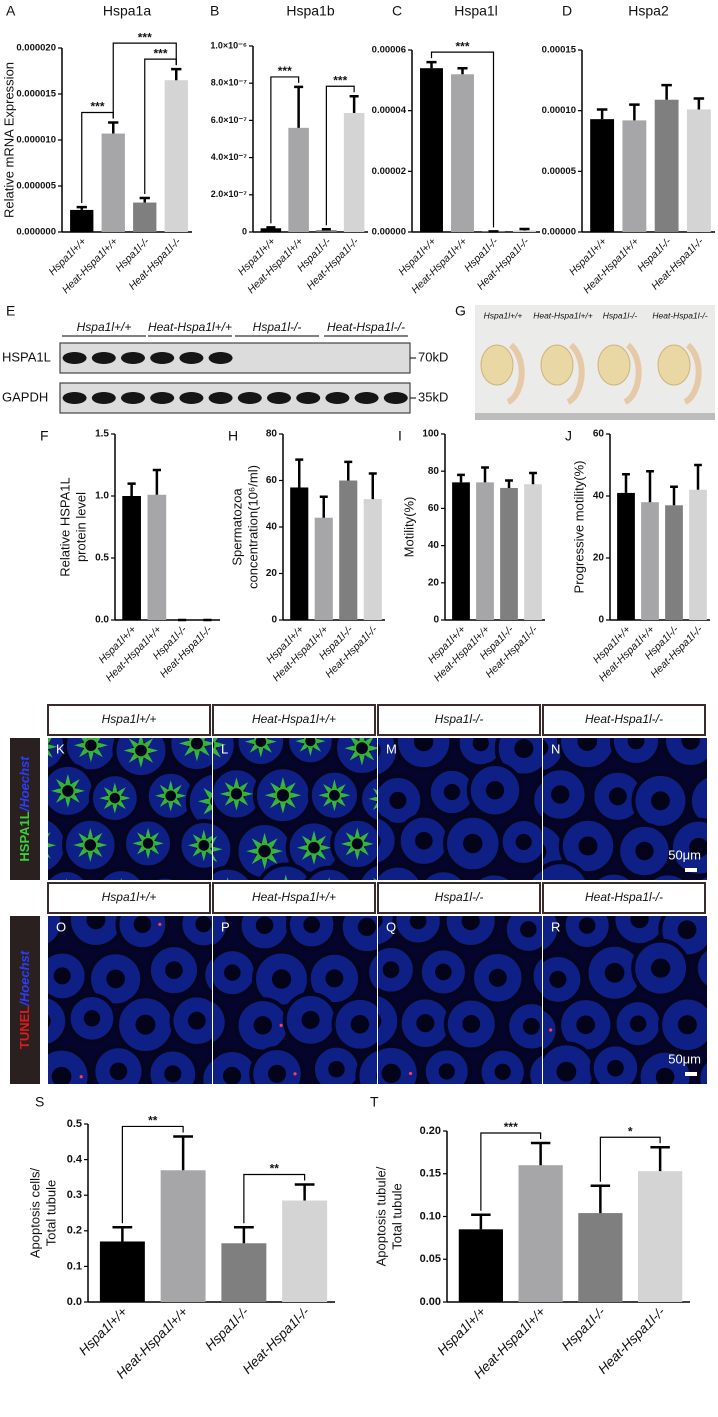  Describe the element at coordinates (459, 898) in the screenshot. I see `column-header` at that location.